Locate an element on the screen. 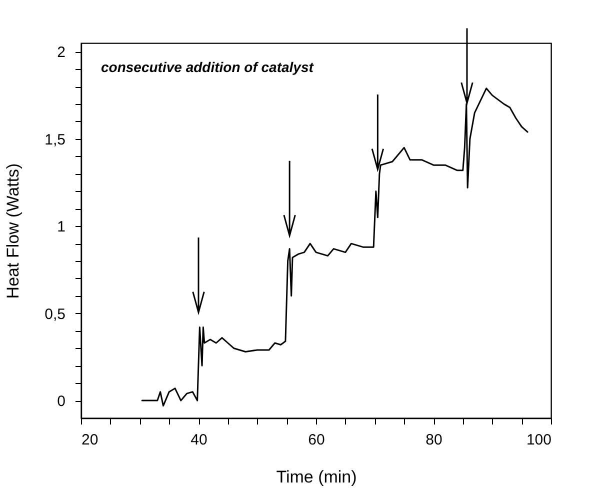  x-tick-label: 40 is located at coordinates (199, 440).